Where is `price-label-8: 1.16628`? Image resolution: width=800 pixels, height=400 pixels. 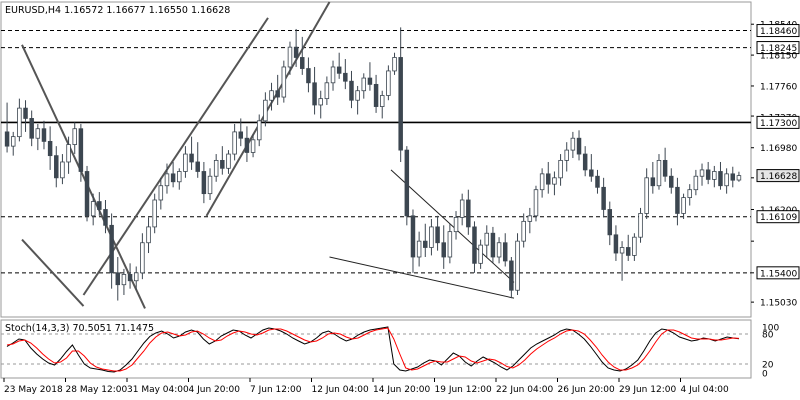
price-label-8: 1.16628 is located at coordinates (778, 177).